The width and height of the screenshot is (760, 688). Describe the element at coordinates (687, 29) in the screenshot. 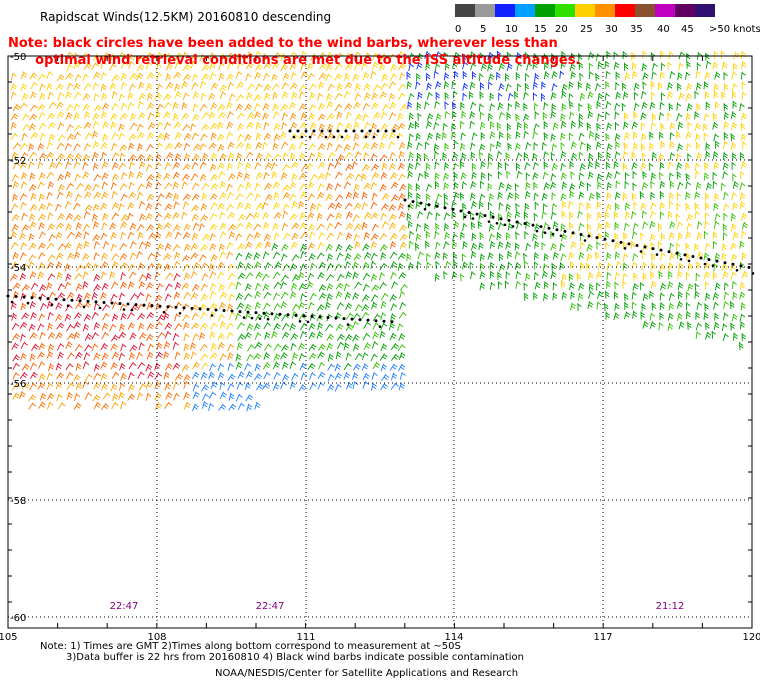

I see `legend-label: 45` at that location.